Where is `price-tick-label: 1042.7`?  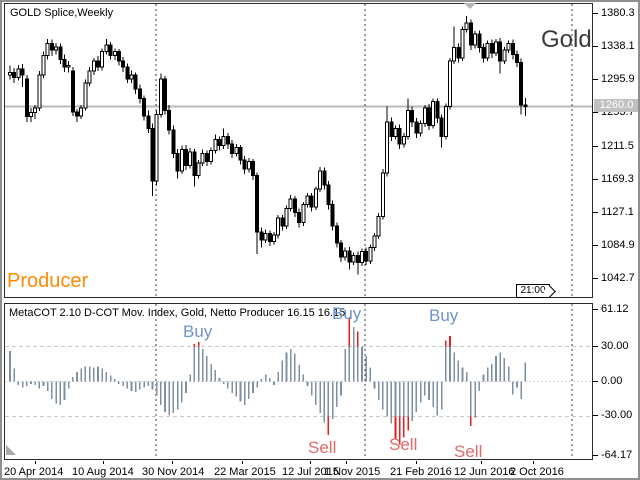 price-tick-label: 1042.7 is located at coordinates (618, 278).